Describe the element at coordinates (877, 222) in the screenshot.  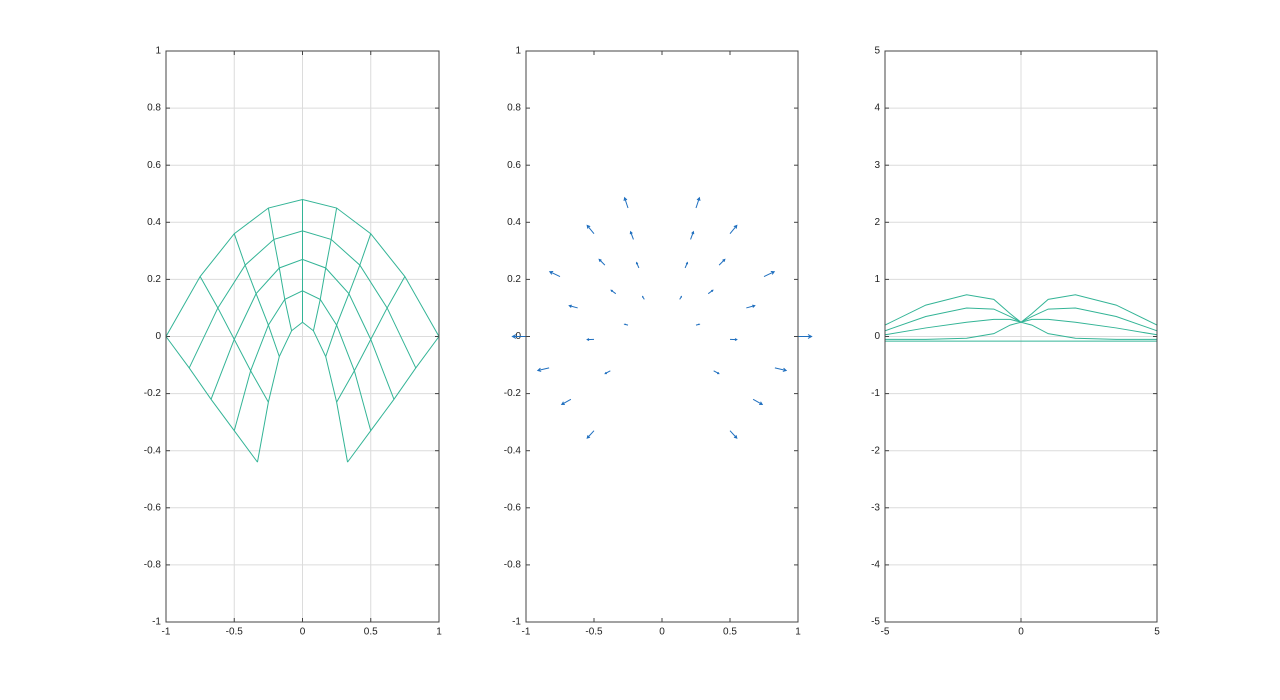
I see `y-tick-label: 2` at that location.